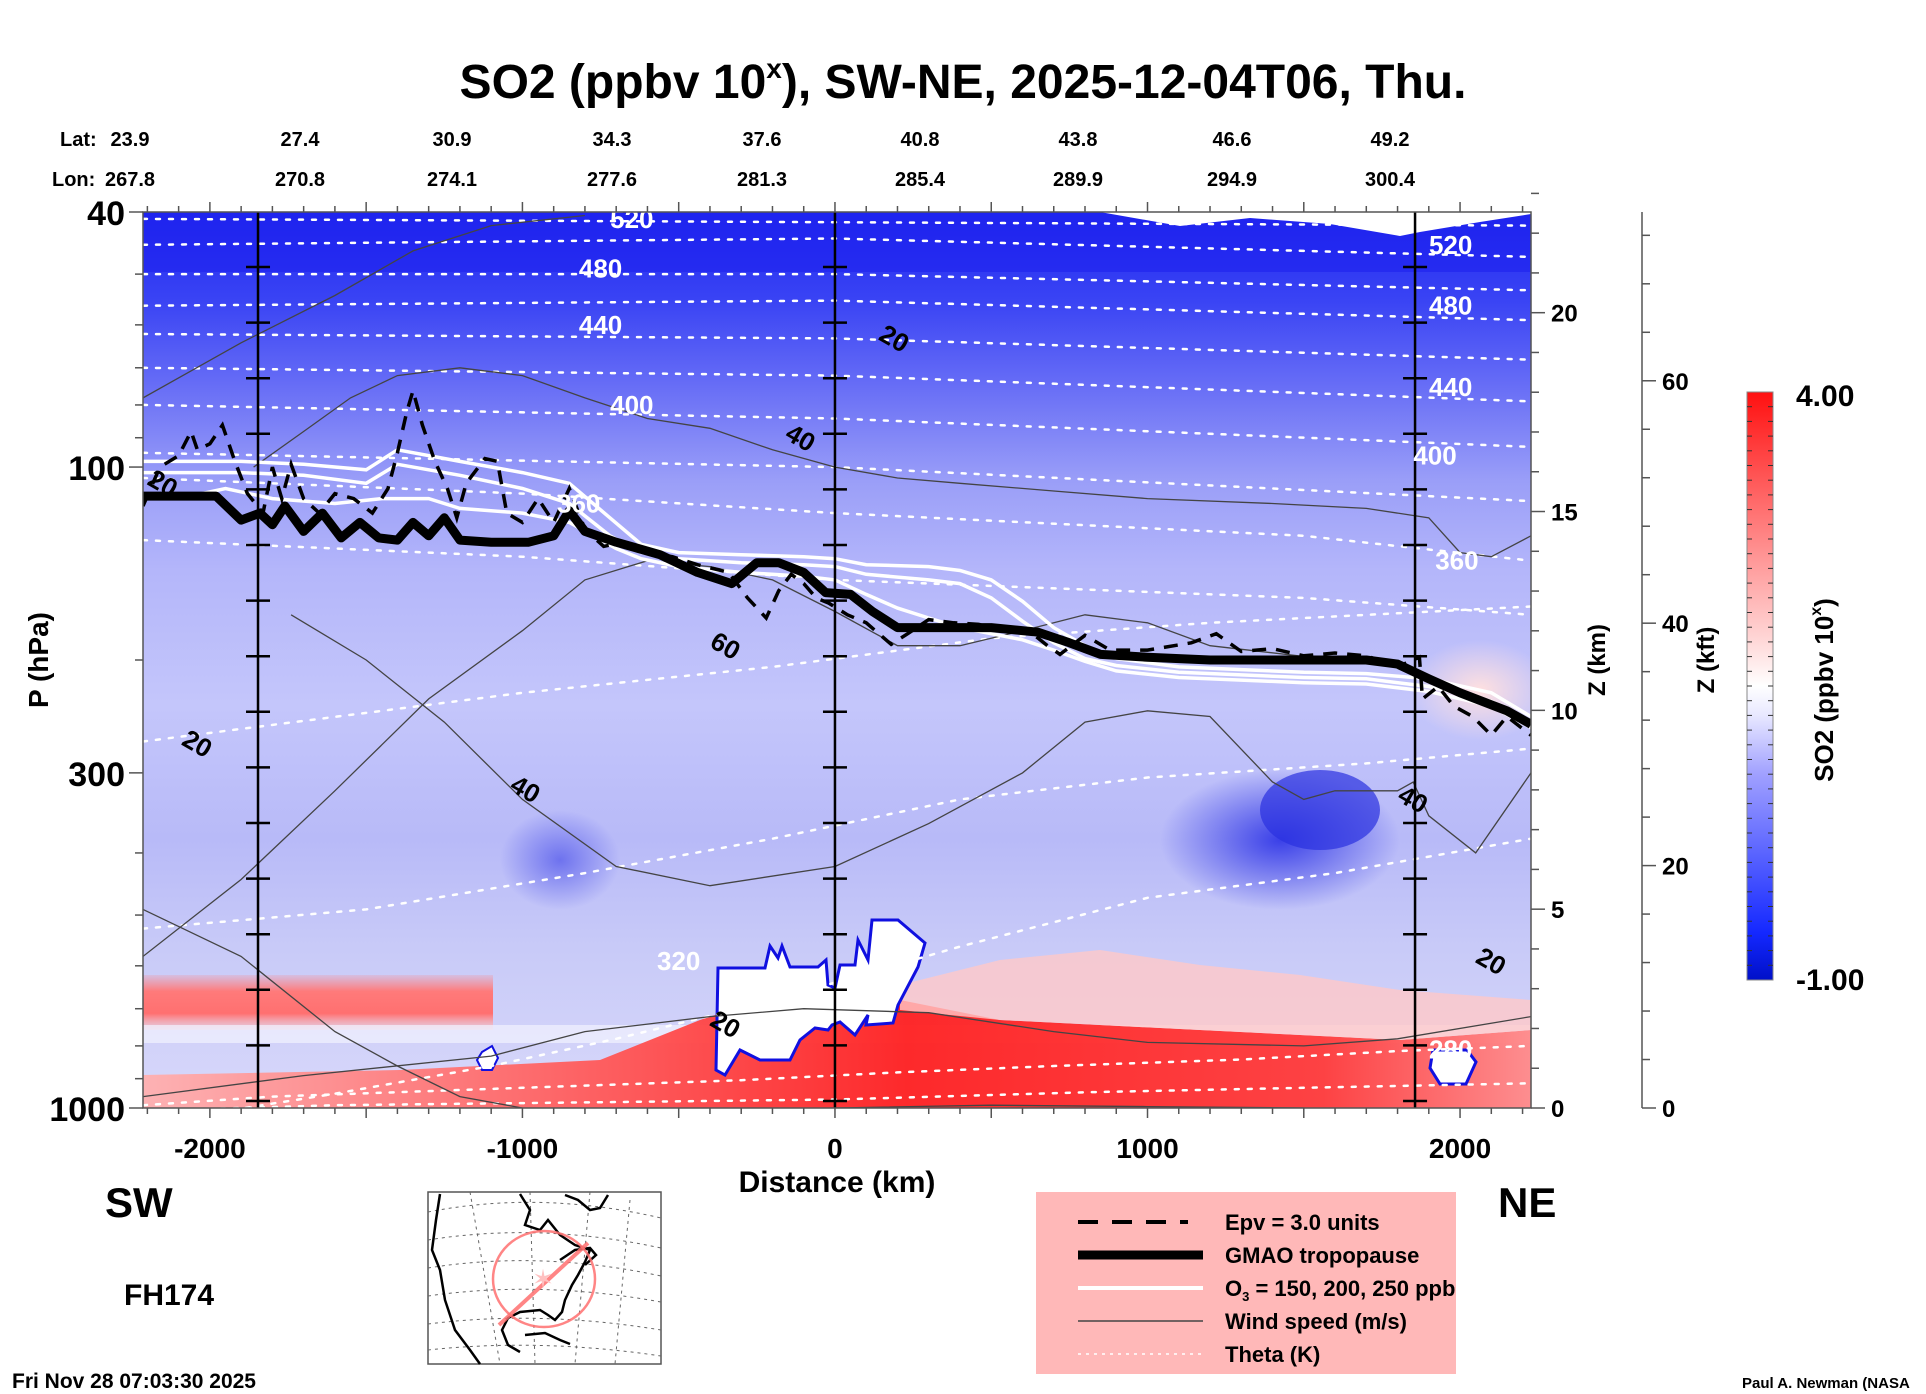 The height and width of the screenshot is (1394, 1926). I want to click on tropopause-line, so click(837, 610).